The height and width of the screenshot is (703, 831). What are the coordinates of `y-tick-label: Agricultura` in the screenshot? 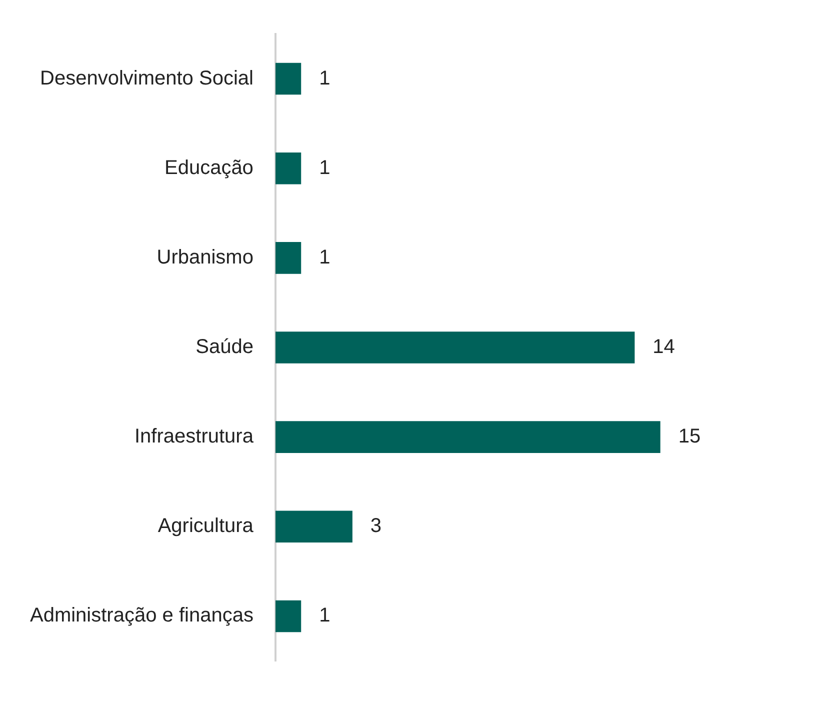 It's located at (206, 526).